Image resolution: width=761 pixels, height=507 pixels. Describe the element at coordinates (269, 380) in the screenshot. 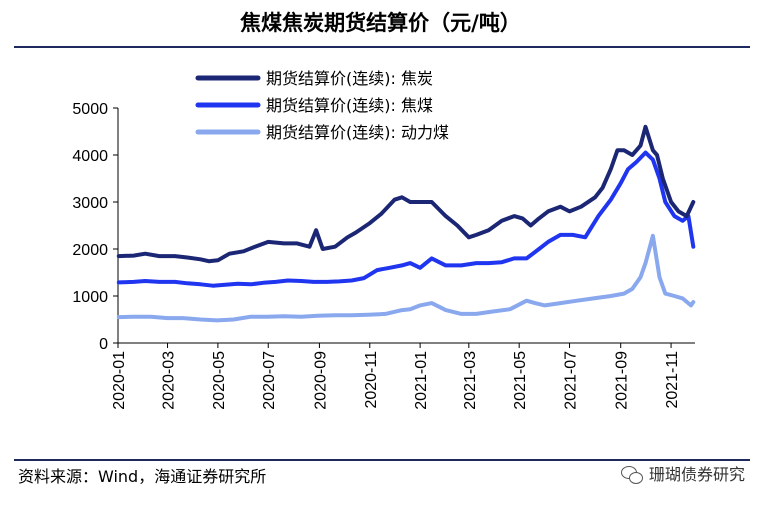

I see `x-tick-label: 2020-07` at that location.